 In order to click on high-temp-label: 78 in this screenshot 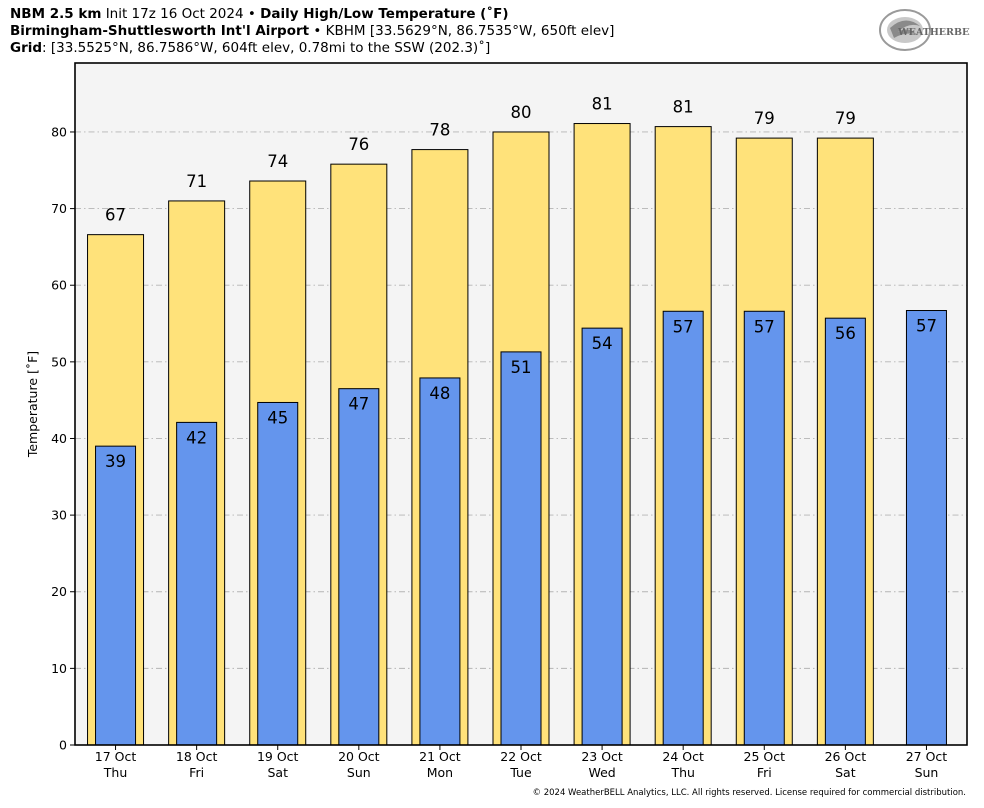, I will do `click(439, 130)`.